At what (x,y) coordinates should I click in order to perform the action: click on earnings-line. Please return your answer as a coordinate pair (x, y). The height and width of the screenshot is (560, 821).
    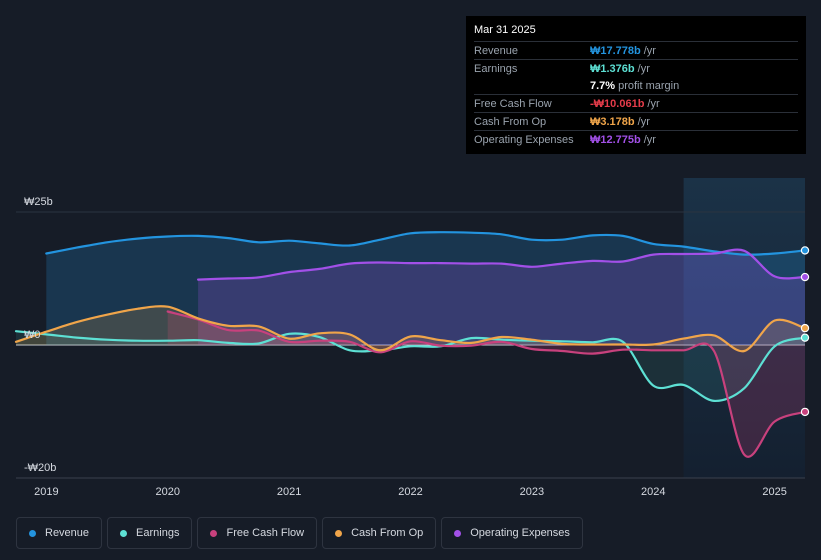
    Looking at the image, I should click on (410, 366).